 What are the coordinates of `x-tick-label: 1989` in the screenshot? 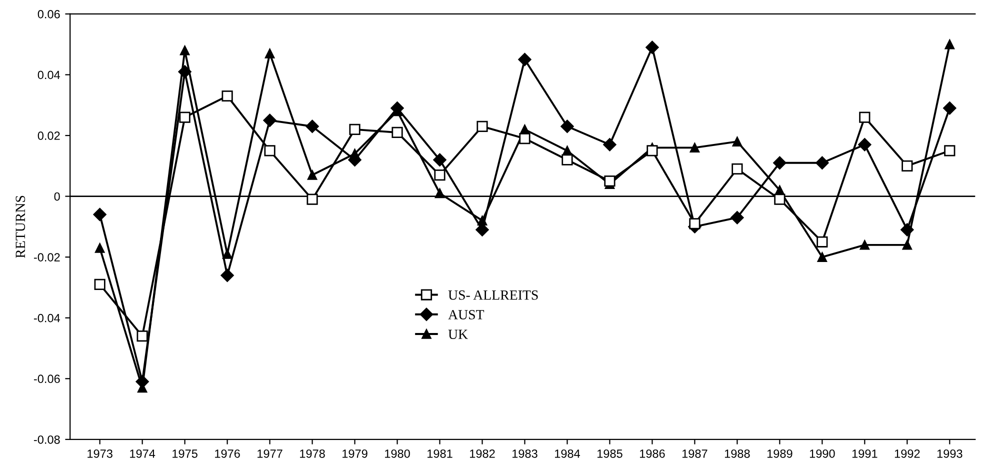 It's located at (779, 453).